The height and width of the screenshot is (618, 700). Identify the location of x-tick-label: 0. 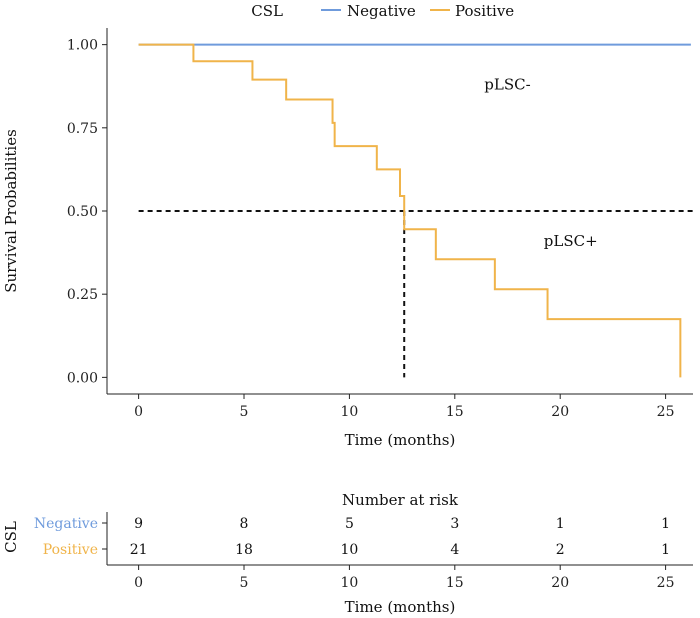
(138, 412).